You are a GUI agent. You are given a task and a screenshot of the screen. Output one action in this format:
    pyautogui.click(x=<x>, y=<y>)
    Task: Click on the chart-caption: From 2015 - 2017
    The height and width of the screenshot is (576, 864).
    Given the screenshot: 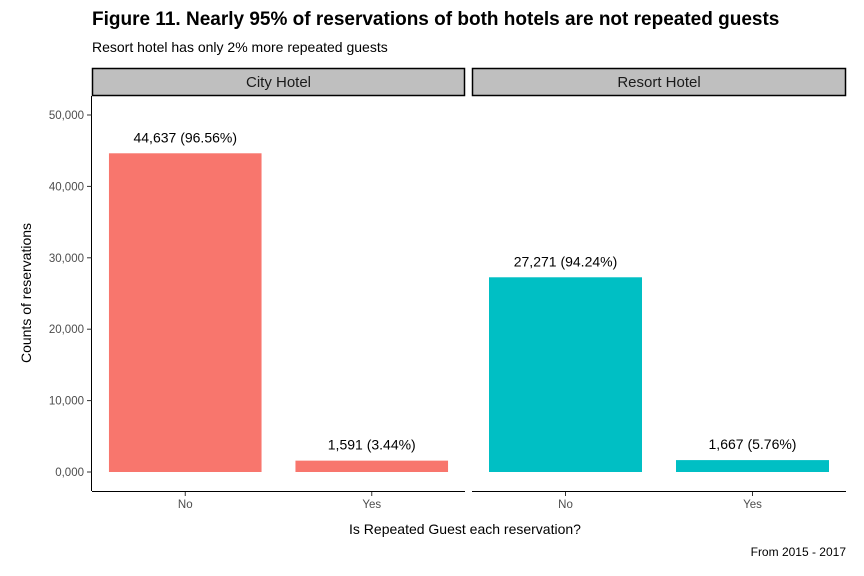 What is the action you would take?
    pyautogui.click(x=798, y=552)
    